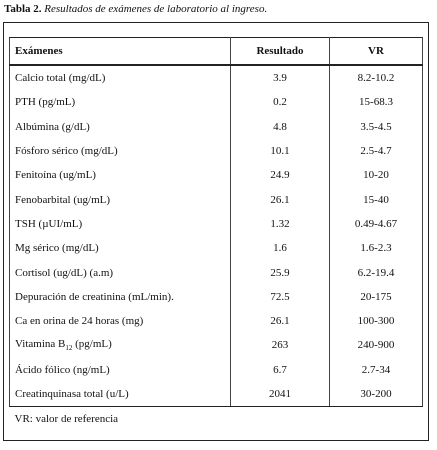 The width and height of the screenshot is (437, 450). What do you see at coordinates (376, 78) in the screenshot?
I see `table-cell: 8.2-10.2` at bounding box center [376, 78].